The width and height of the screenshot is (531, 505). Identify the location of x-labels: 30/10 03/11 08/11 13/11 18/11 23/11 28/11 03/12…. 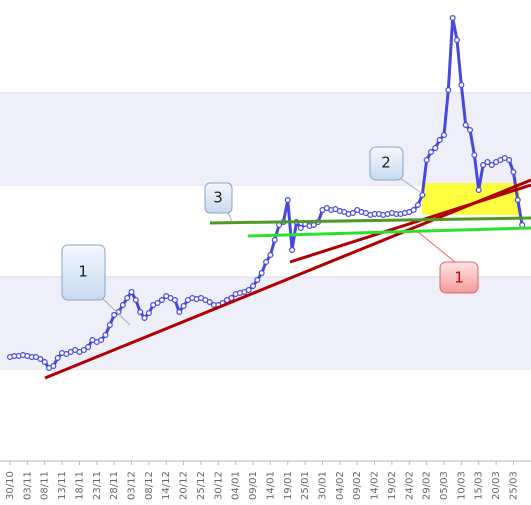
(262, 480).